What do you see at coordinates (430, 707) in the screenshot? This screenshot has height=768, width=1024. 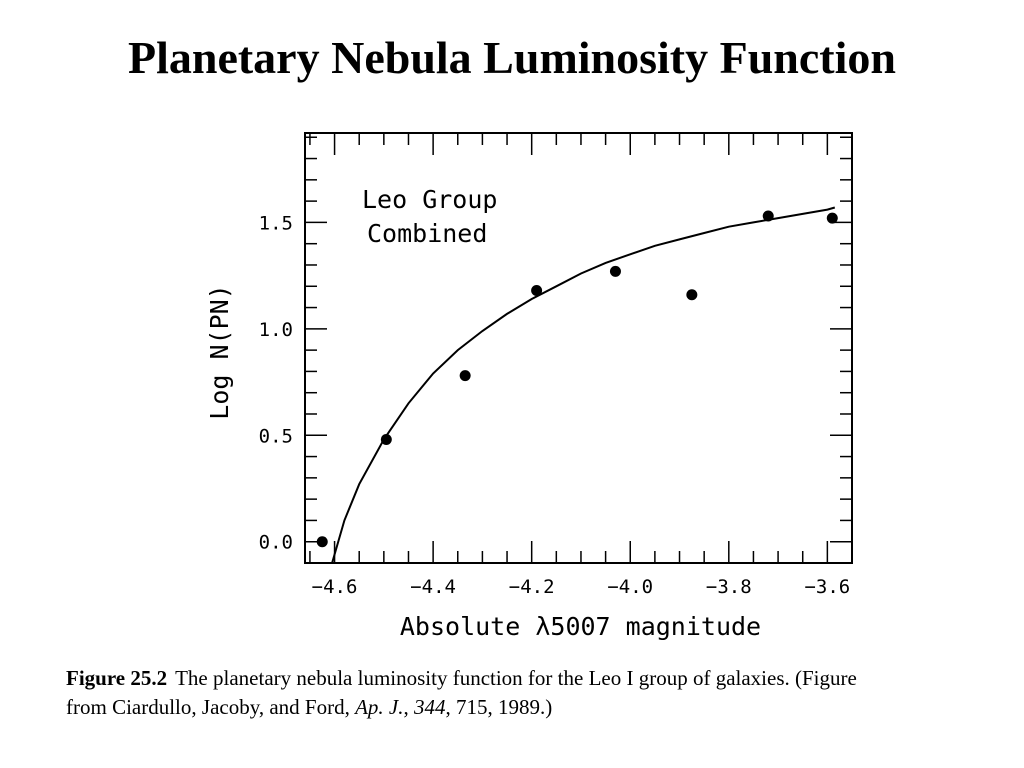 I see `caption-volume: 344` at bounding box center [430, 707].